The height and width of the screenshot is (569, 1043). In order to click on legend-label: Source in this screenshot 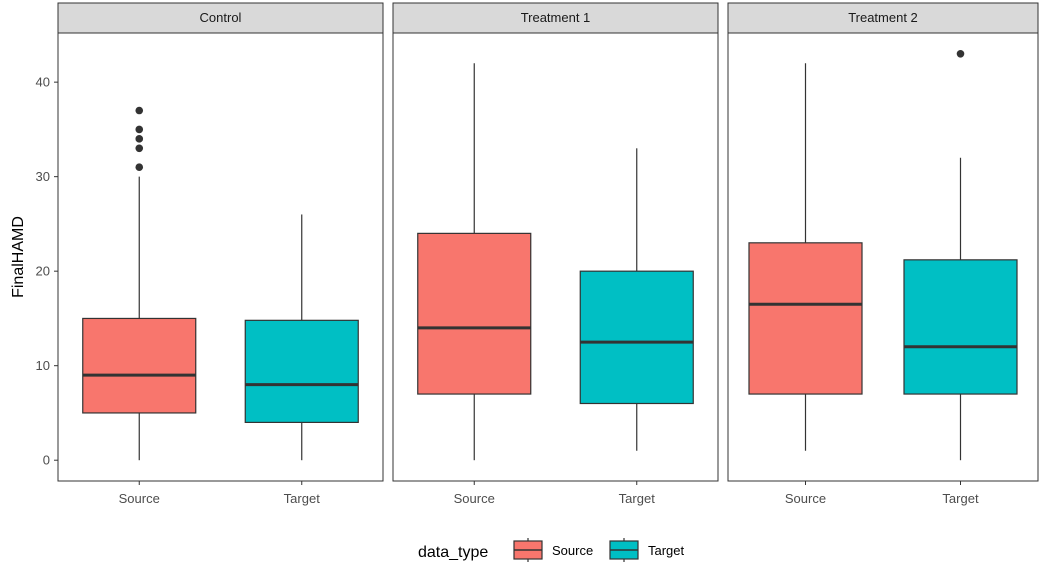, I will do `click(572, 550)`.